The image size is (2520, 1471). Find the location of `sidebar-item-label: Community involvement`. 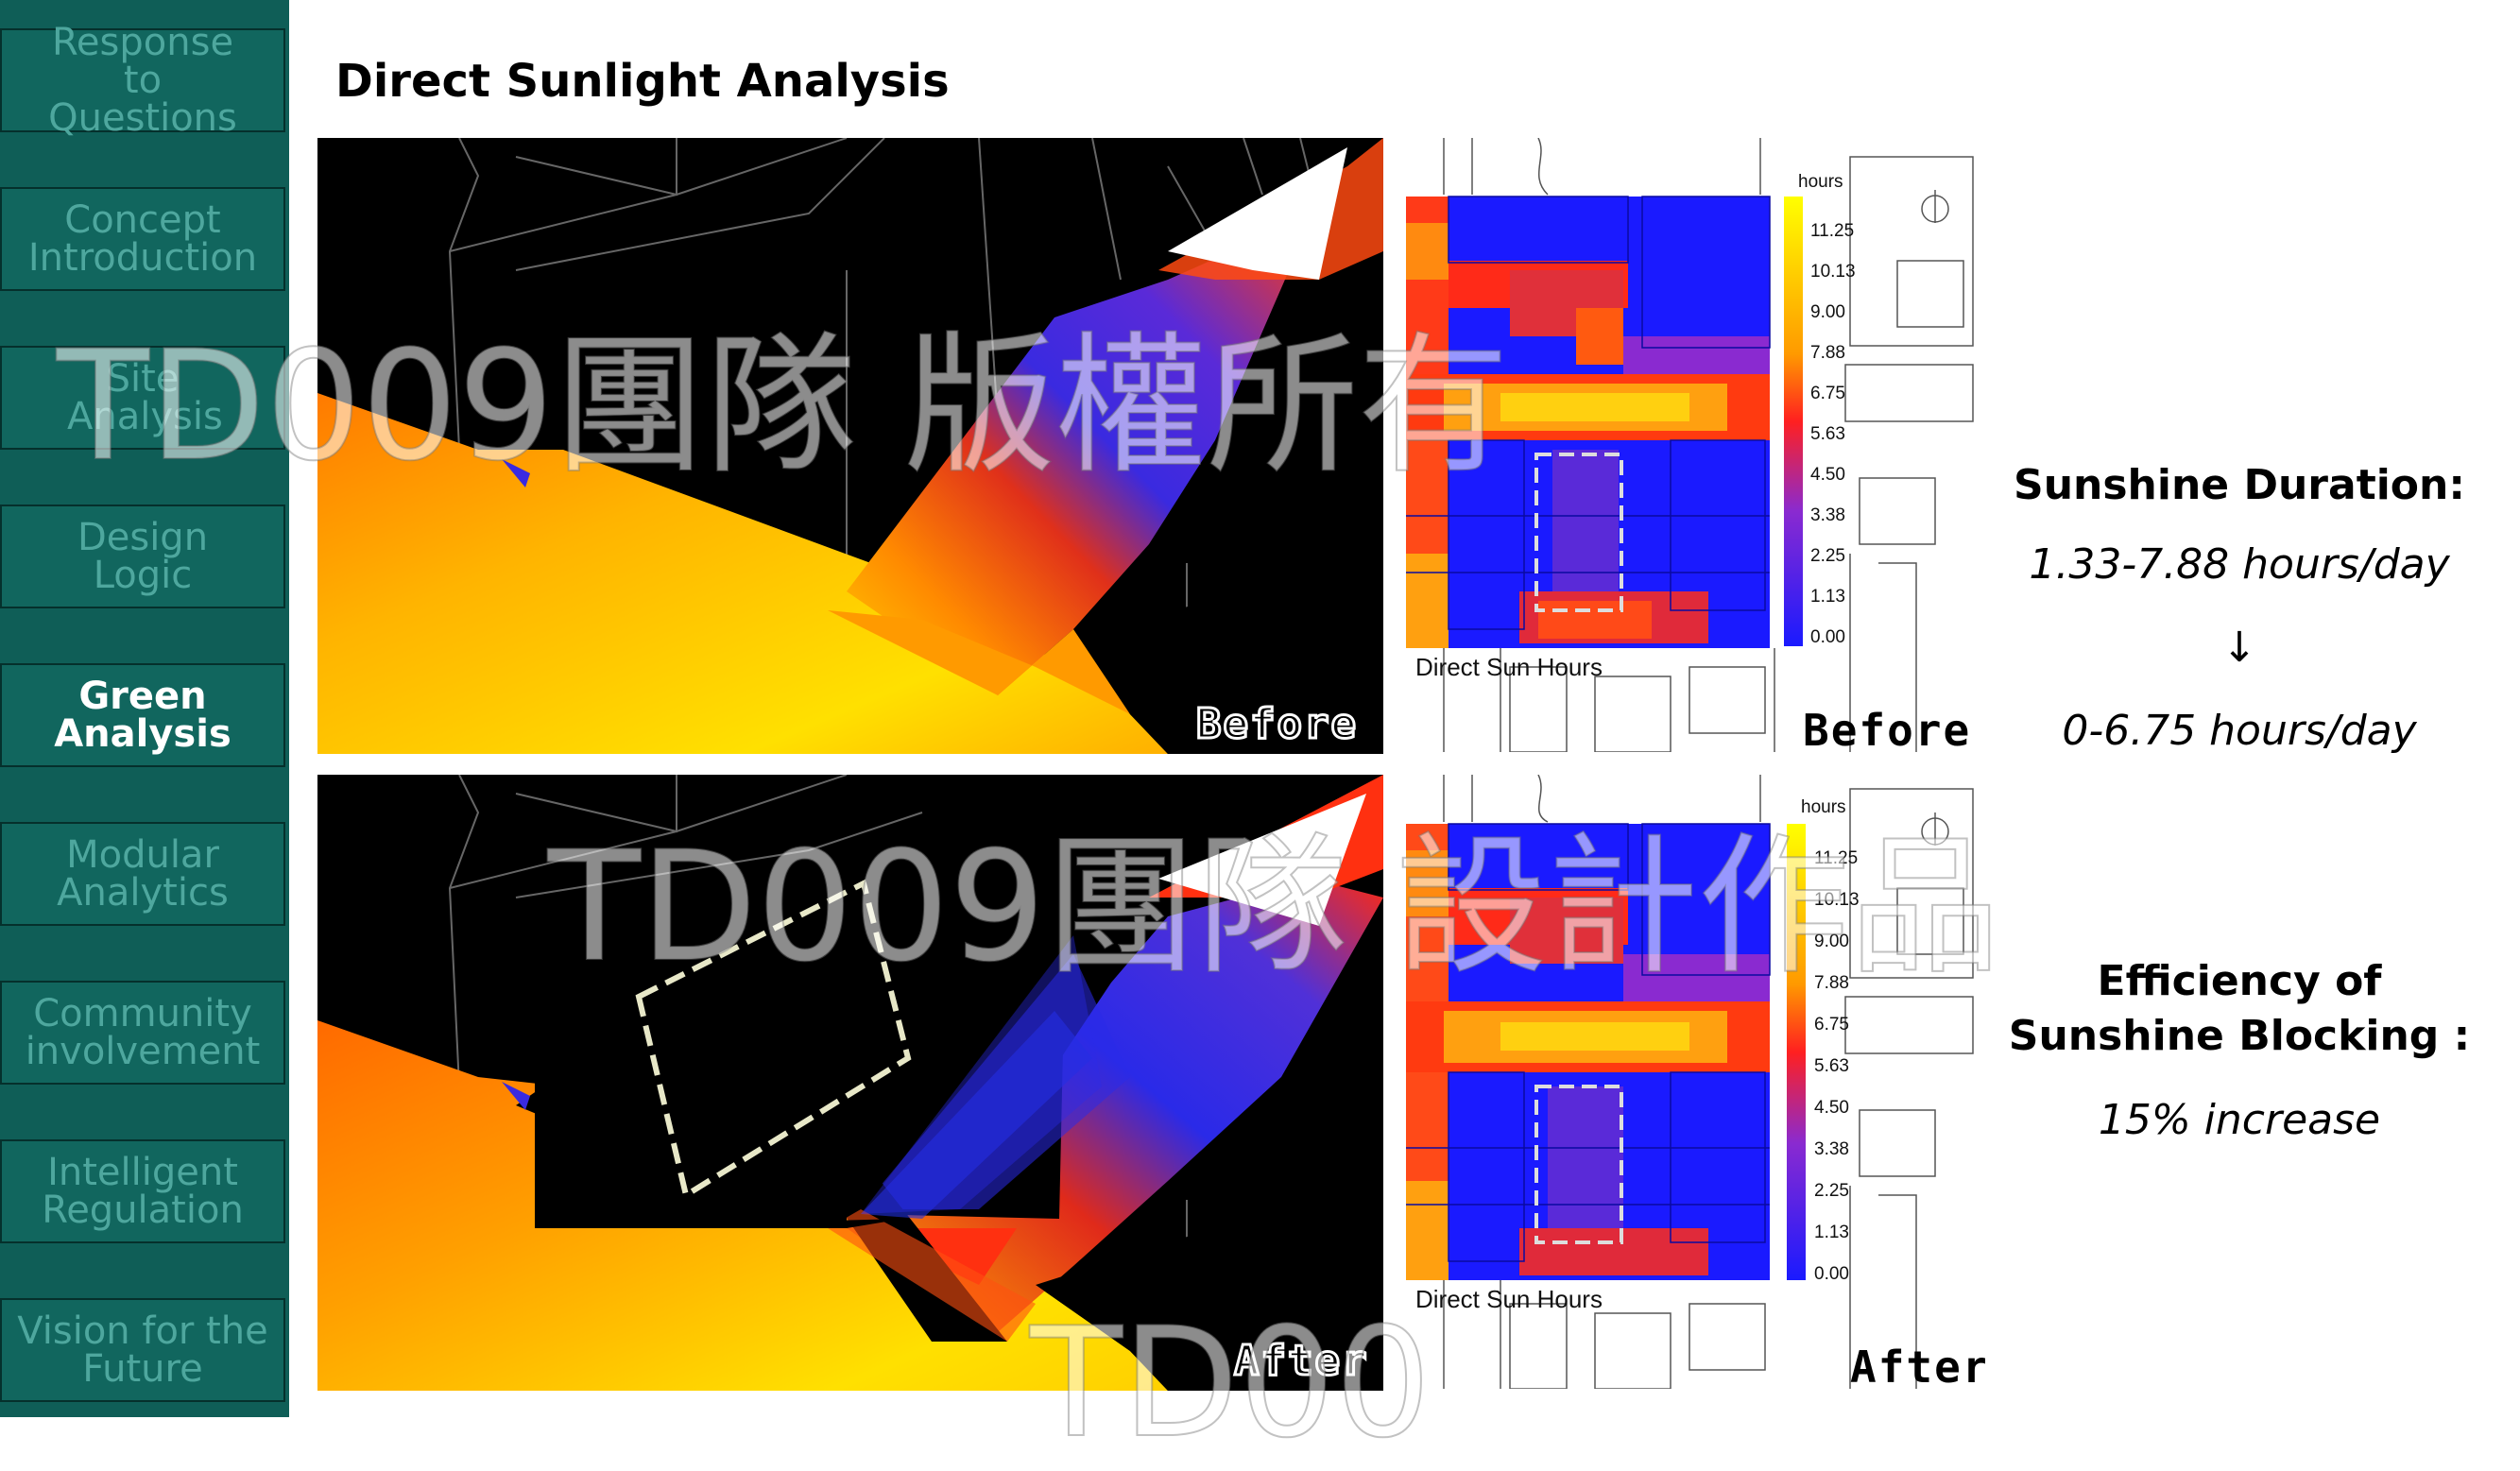

sidebar-item-label: Community involvement is located at coordinates (143, 1032).